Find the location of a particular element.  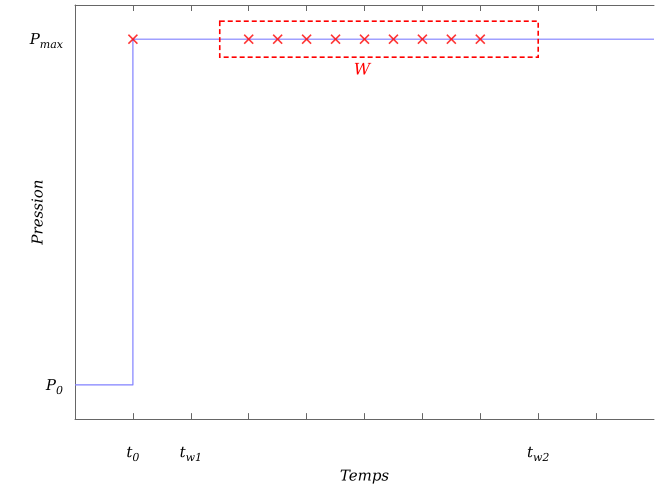

annotation: W is located at coordinates (363, 69).